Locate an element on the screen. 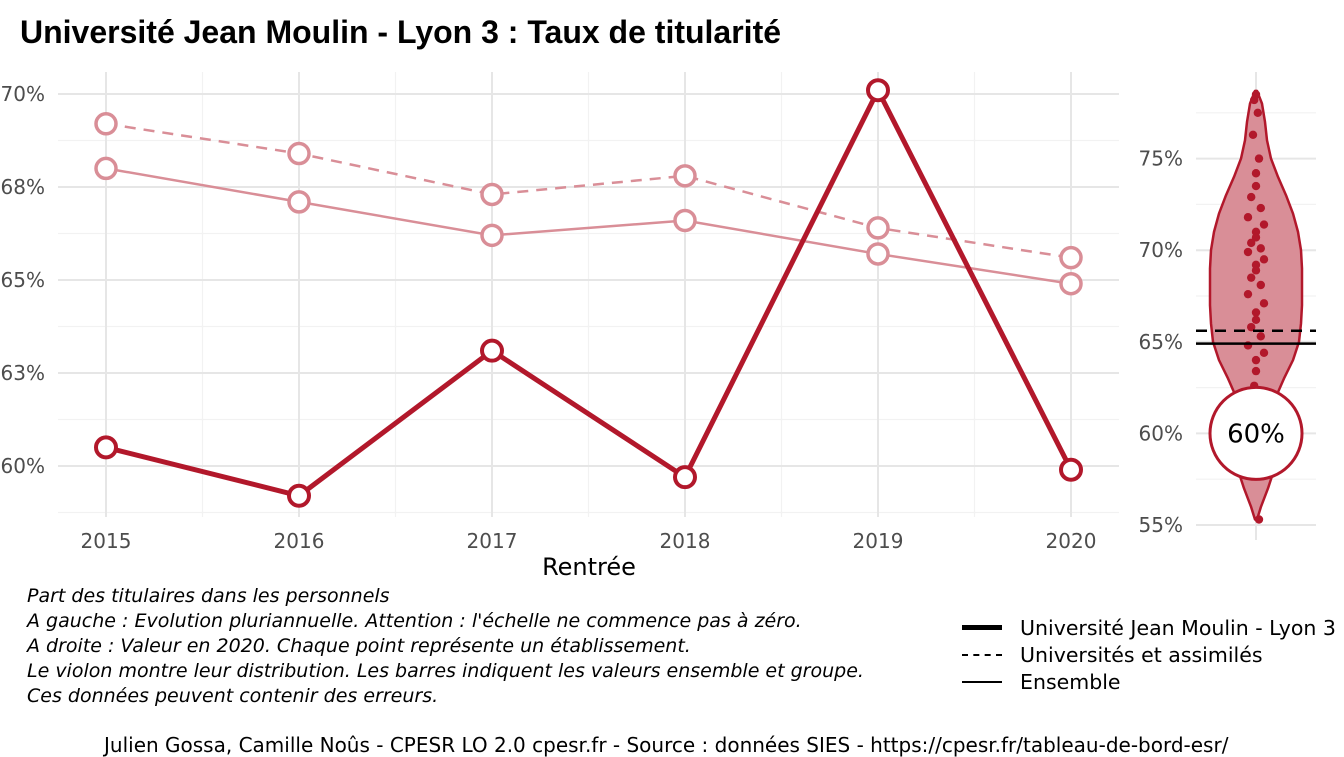 This screenshot has width=1344, height=757. x-tick-label: 2020 is located at coordinates (1071, 541).